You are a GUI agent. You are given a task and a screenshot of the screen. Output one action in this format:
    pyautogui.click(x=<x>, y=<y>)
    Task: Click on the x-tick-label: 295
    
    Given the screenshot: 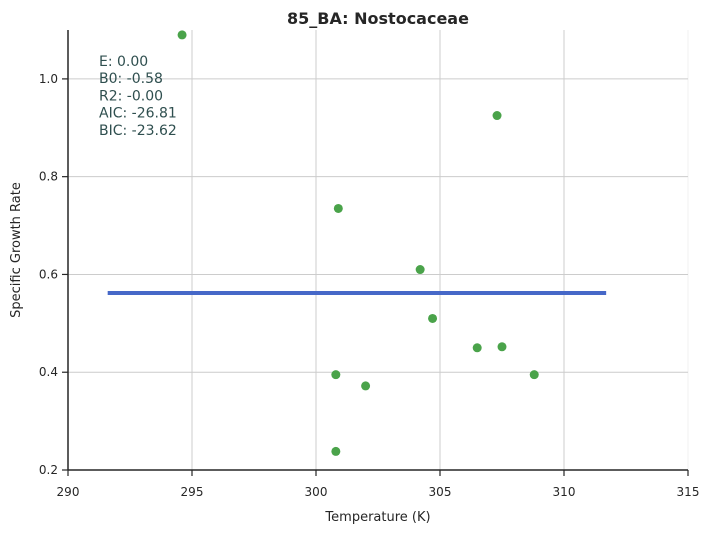 What is the action you would take?
    pyautogui.click(x=192, y=492)
    